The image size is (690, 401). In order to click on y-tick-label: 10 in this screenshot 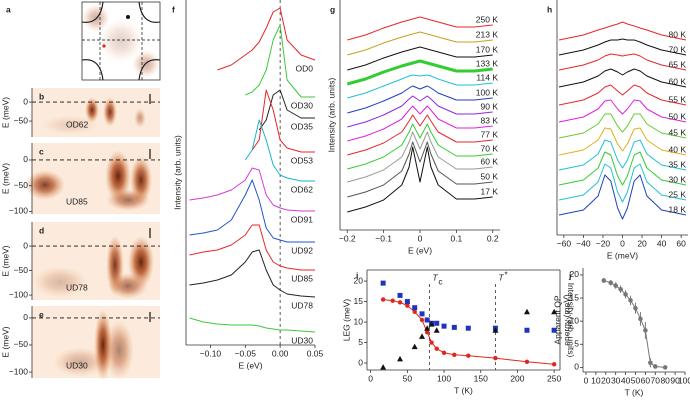, I will do `click(575, 320)`.